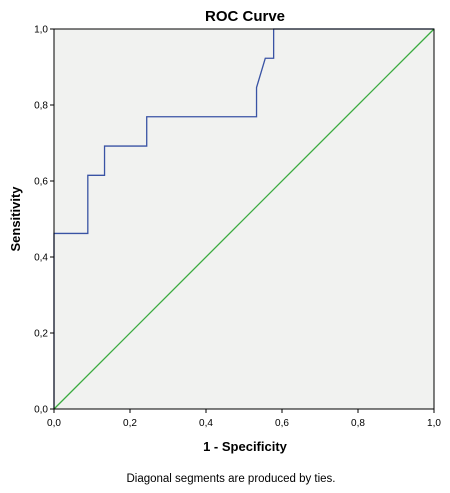 The image size is (450, 493). I want to click on x-axis-label: 1 - Specificity, so click(245, 446).